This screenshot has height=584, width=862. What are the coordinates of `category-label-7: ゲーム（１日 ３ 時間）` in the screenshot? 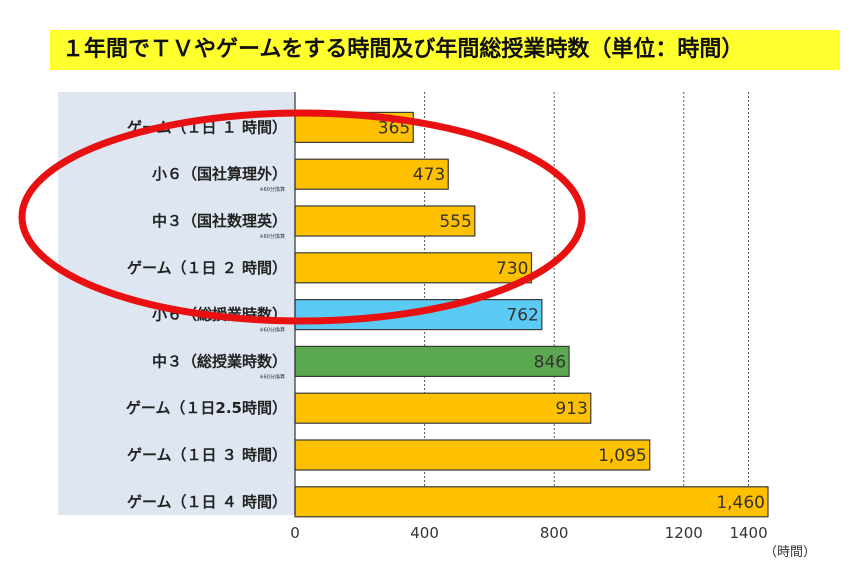 It's located at (207, 455).